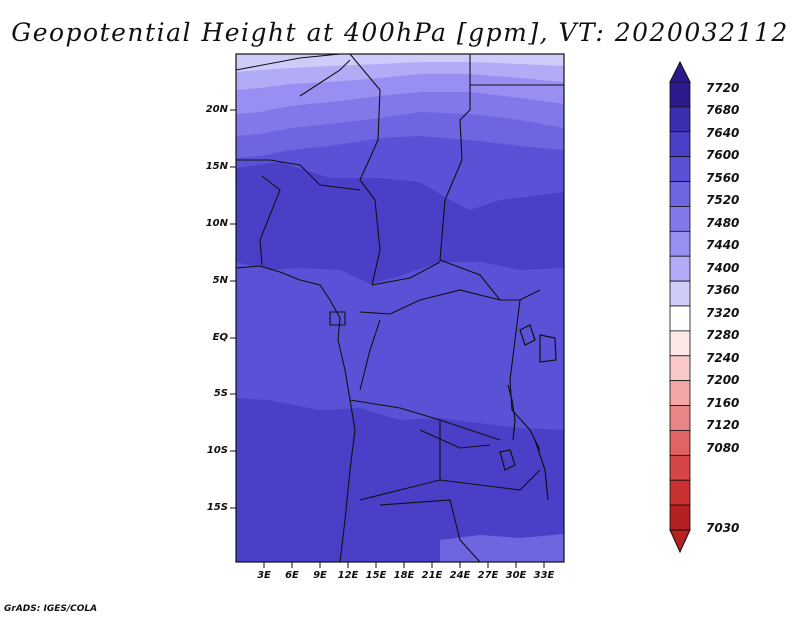 This screenshot has height=618, width=800. I want to click on lat-label: EQ, so click(220, 337).